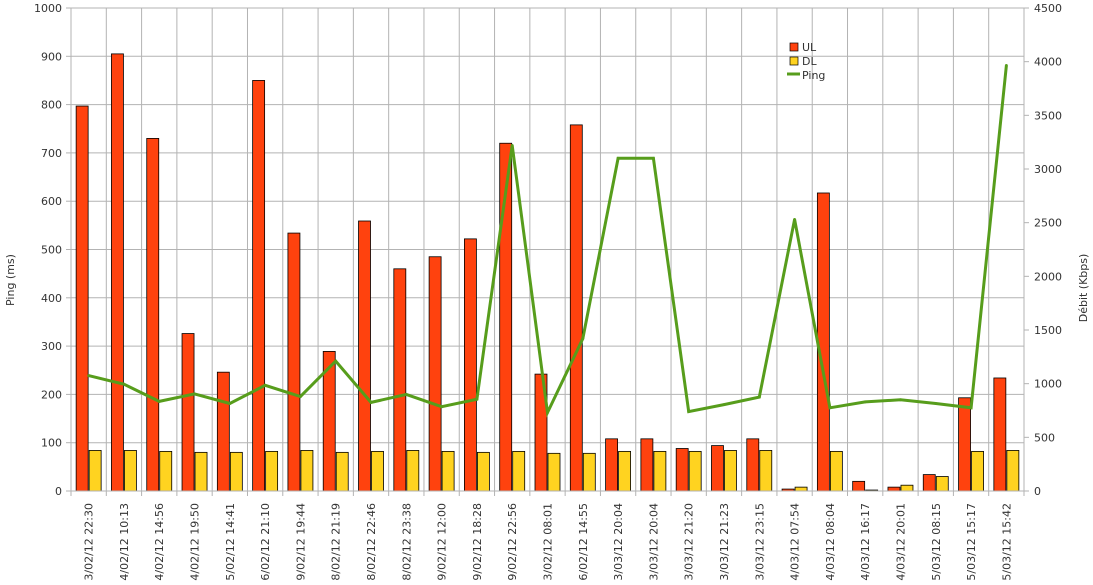 Image resolution: width=1093 pixels, height=585 pixels. What do you see at coordinates (1048, 115) in the screenshot?
I see `right-axis-tick-label: 3500` at bounding box center [1048, 115].